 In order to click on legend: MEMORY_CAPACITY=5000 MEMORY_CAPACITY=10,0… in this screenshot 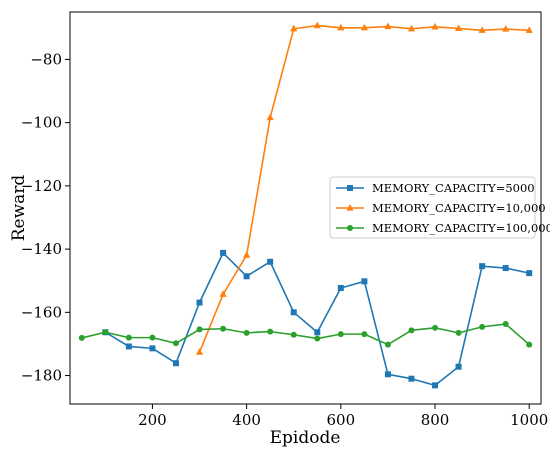, I will do `click(439, 207)`.